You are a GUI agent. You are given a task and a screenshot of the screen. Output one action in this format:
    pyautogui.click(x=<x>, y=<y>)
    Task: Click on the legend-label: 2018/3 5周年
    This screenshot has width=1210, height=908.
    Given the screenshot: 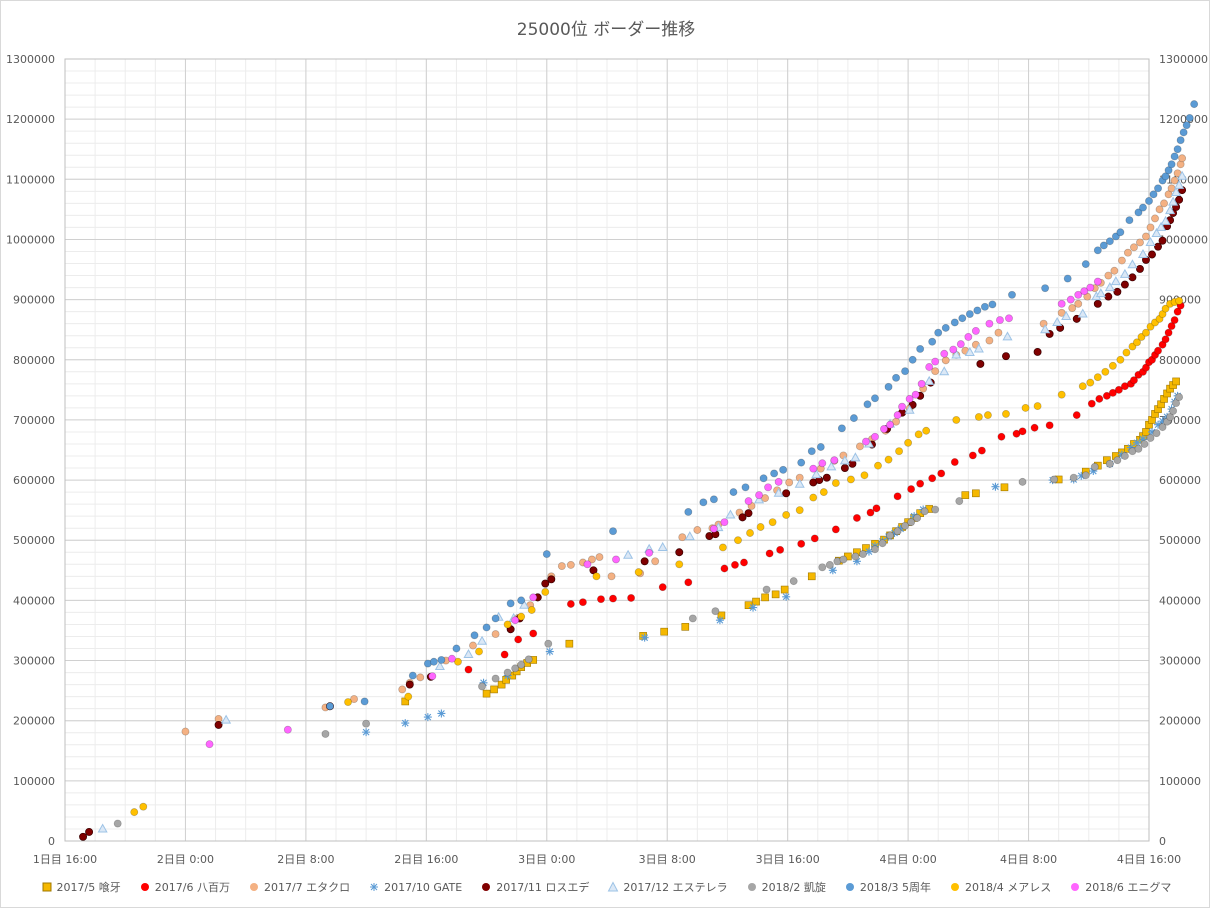 What is the action you would take?
    pyautogui.click(x=895, y=887)
    